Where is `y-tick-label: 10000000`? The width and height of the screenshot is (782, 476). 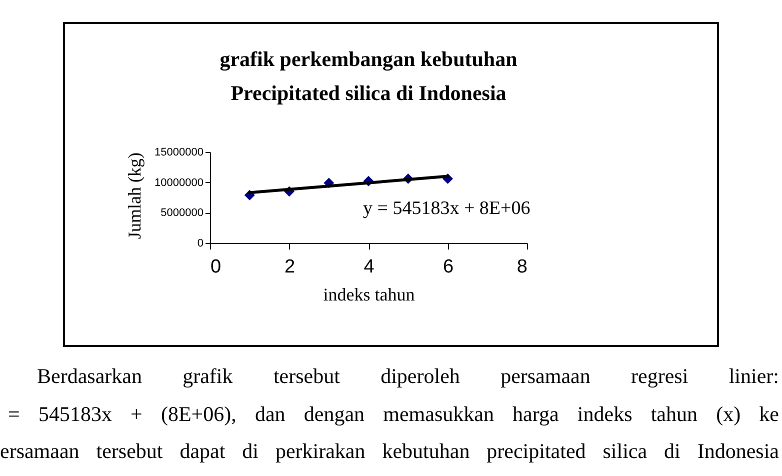
y-tick-label: 10000000 is located at coordinates (179, 182).